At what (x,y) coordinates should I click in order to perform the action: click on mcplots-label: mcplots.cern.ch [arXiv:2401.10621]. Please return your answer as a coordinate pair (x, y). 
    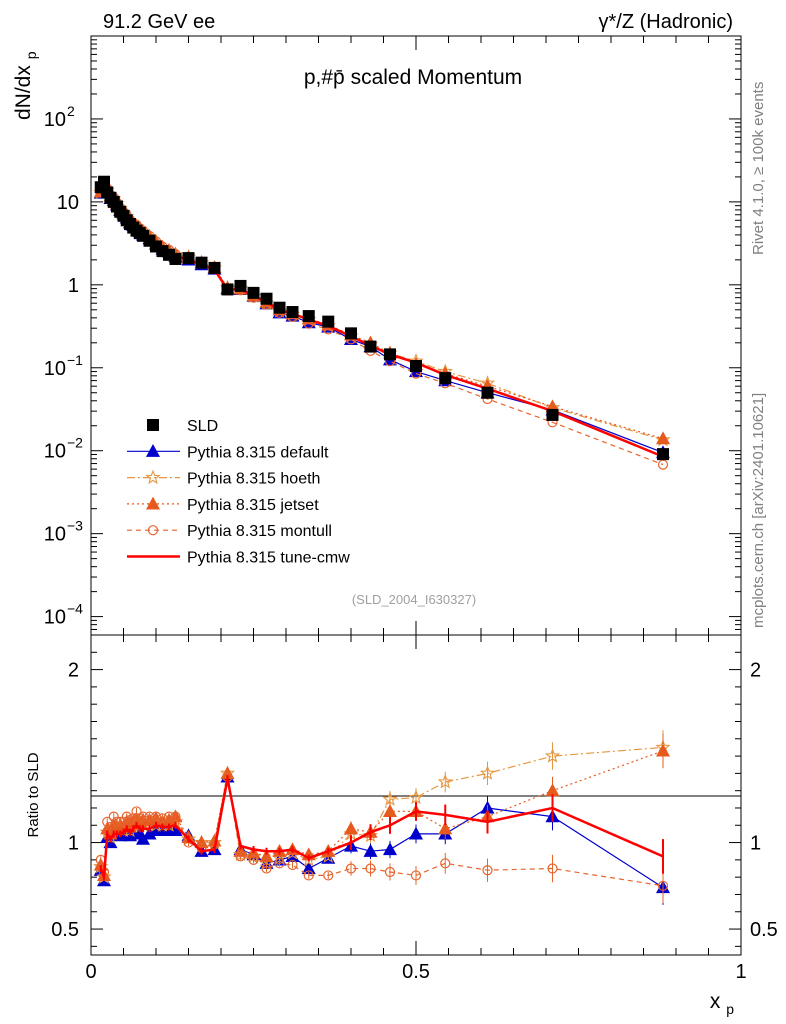
    Looking at the image, I should click on (758, 510).